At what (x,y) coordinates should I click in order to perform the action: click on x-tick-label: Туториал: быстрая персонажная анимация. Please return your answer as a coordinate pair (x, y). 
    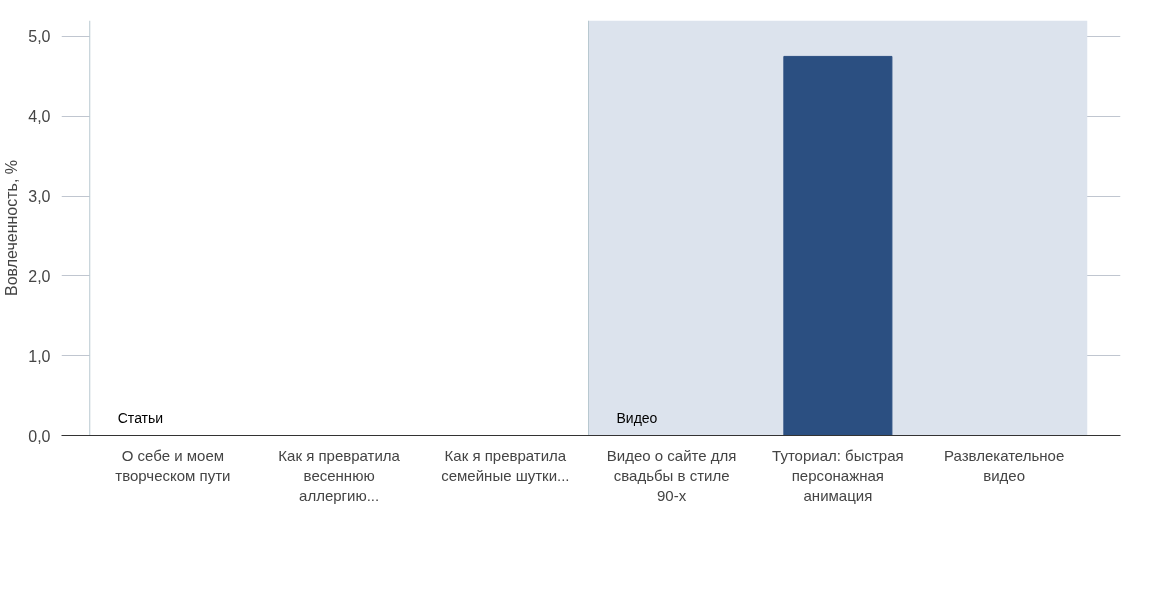
    Looking at the image, I should click on (838, 475).